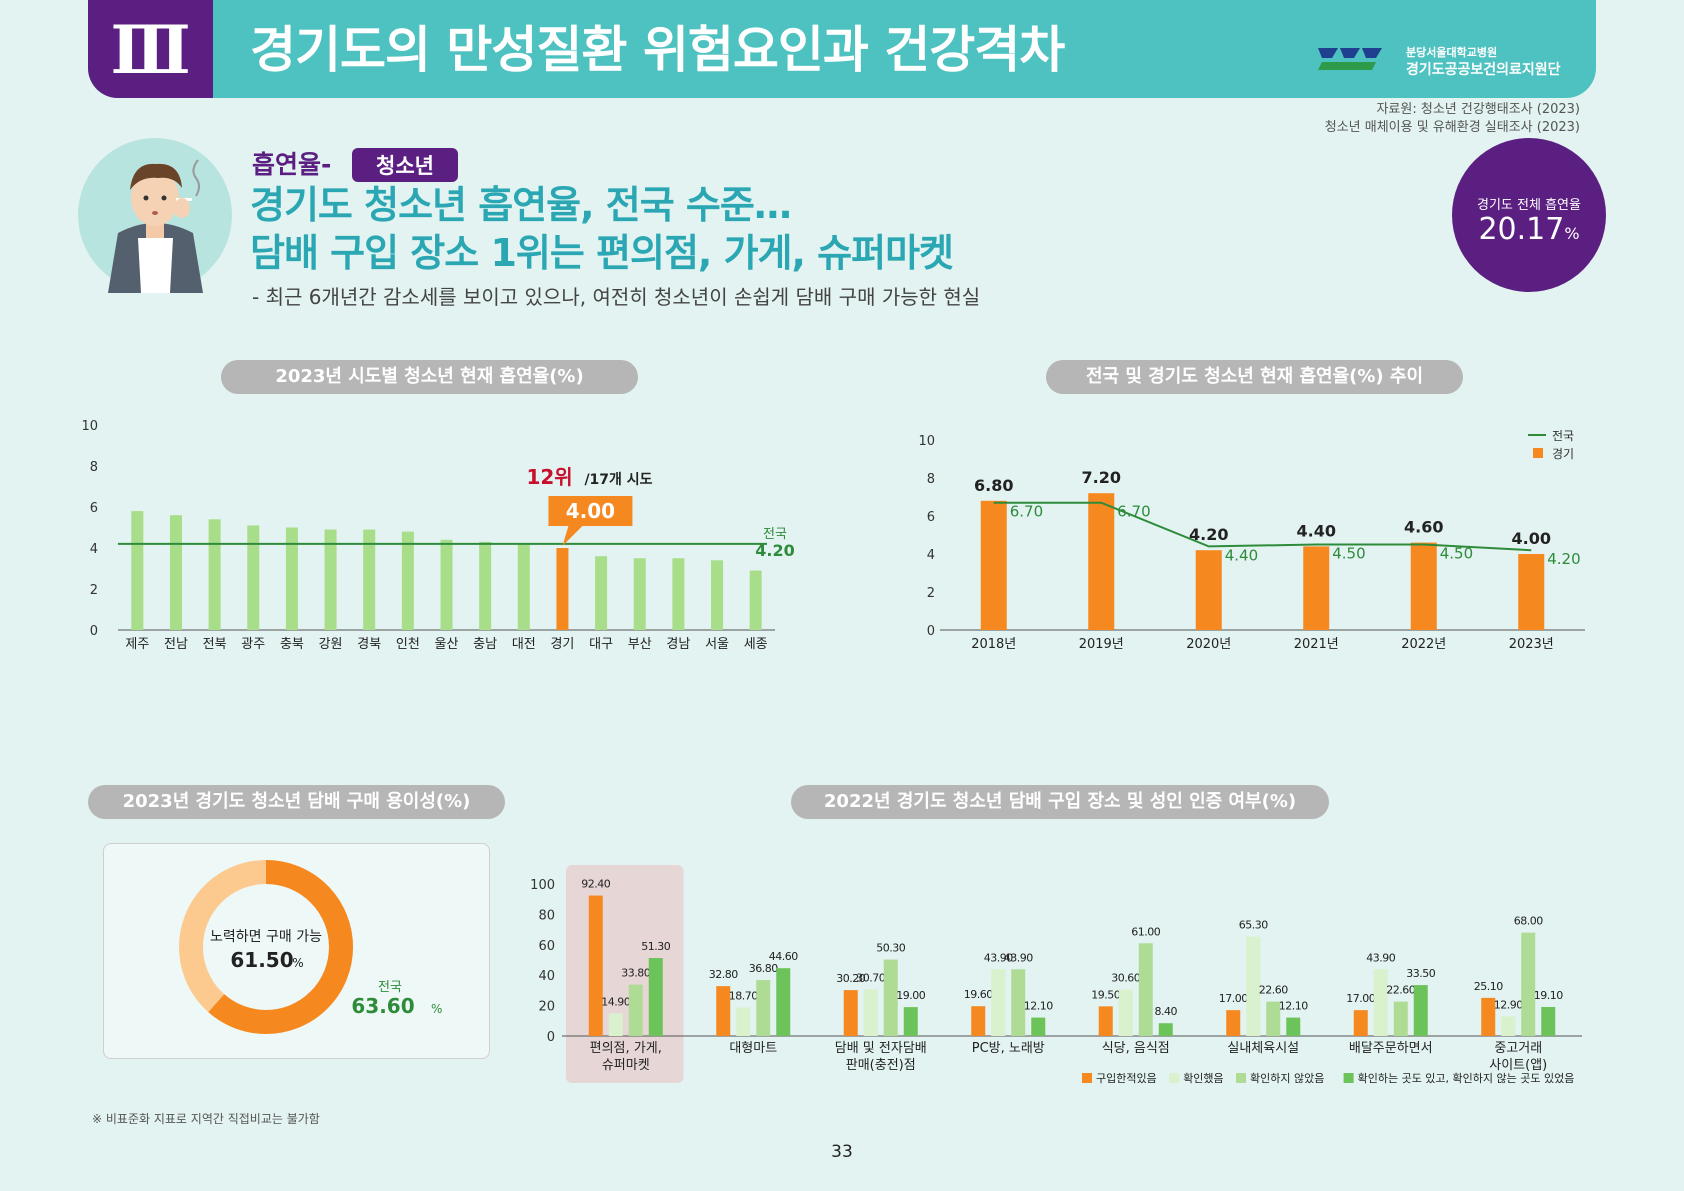  I want to click on bar-value-label: 68.00, so click(1528, 921).